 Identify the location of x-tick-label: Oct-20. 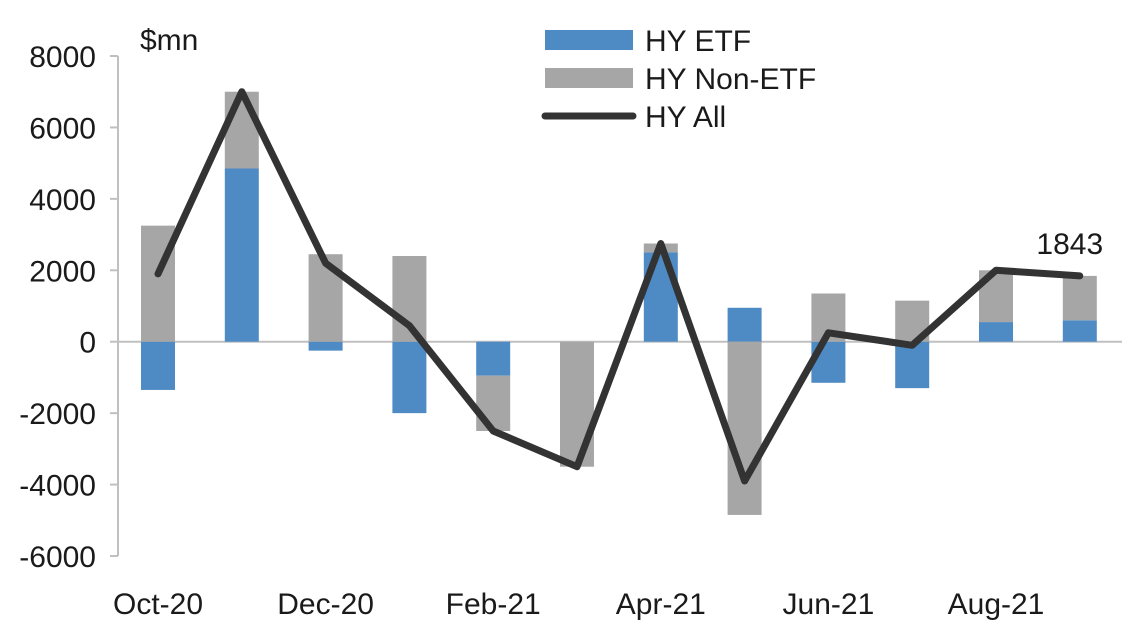
(158, 604).